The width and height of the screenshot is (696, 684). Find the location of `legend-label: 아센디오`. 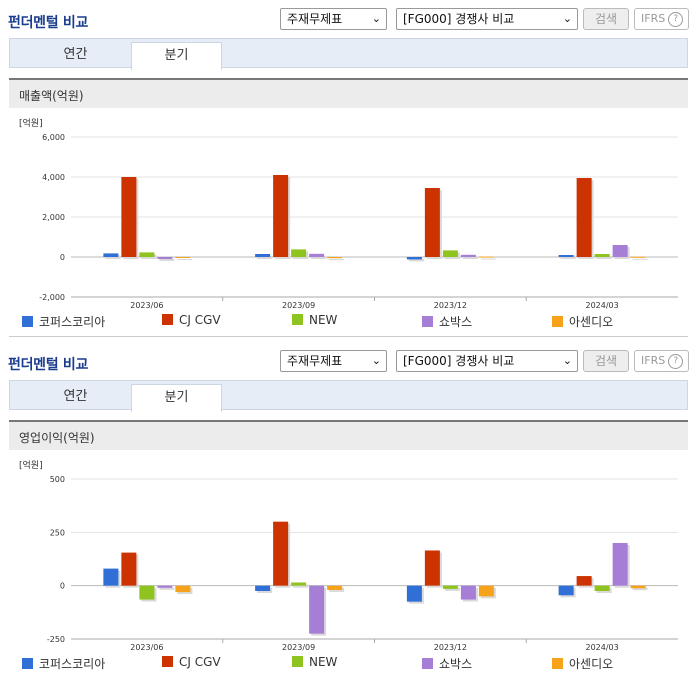

legend-label: 아센디오 is located at coordinates (591, 322).